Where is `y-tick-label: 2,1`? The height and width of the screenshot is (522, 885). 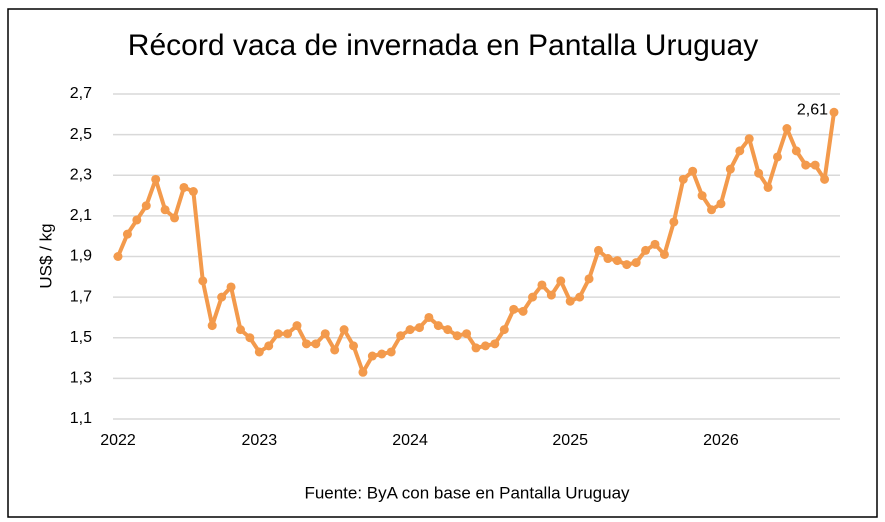 y-tick-label: 2,1 is located at coordinates (81, 215).